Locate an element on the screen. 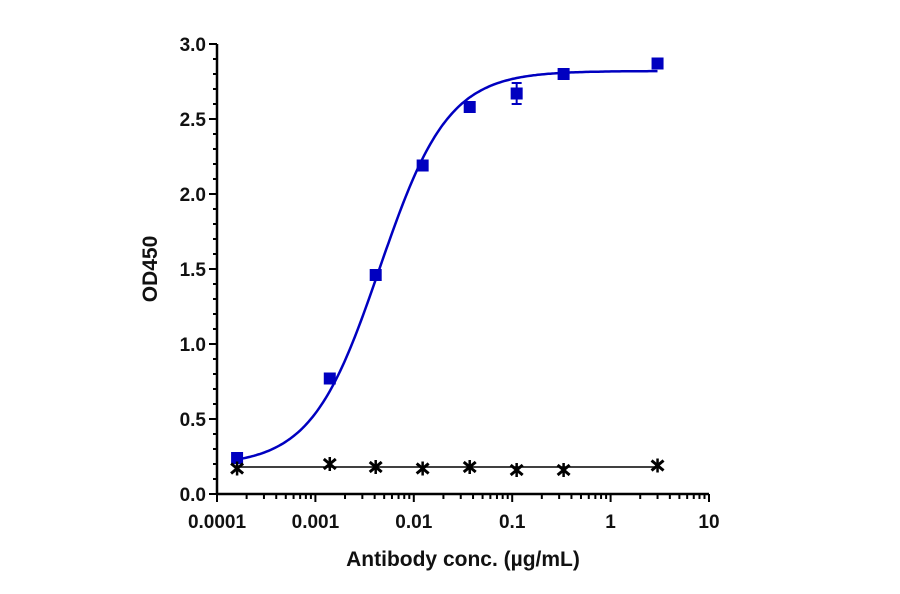 This screenshot has width=900, height=594. y-tick-label: 0.5 is located at coordinates (193, 420).